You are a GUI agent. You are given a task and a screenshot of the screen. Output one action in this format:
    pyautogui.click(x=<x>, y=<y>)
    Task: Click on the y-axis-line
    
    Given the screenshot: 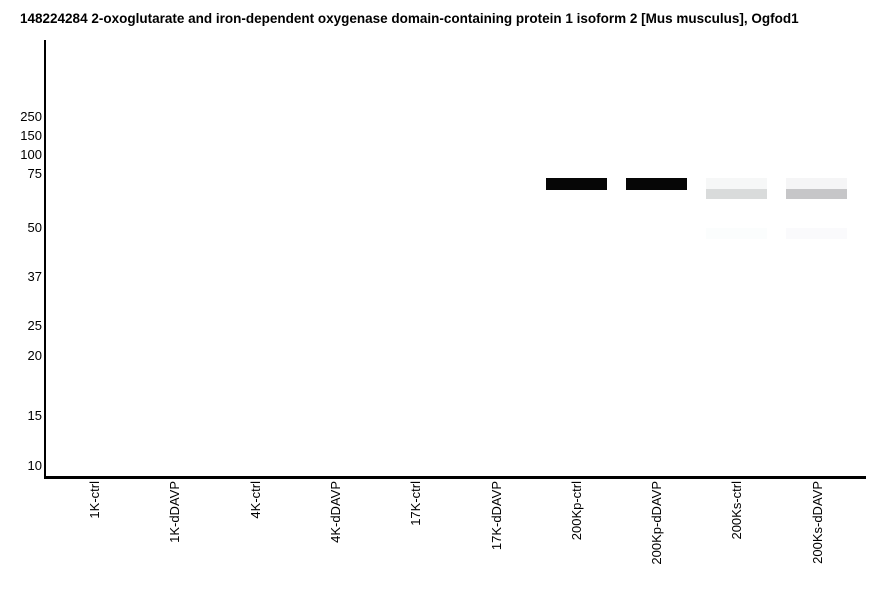 What is the action you would take?
    pyautogui.click(x=45, y=259)
    